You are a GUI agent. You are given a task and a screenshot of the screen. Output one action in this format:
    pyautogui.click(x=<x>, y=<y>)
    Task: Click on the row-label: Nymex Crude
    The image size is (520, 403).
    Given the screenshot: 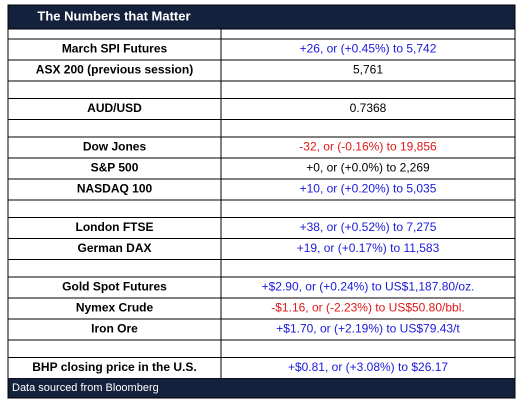 What is the action you would take?
    pyautogui.click(x=115, y=308)
    